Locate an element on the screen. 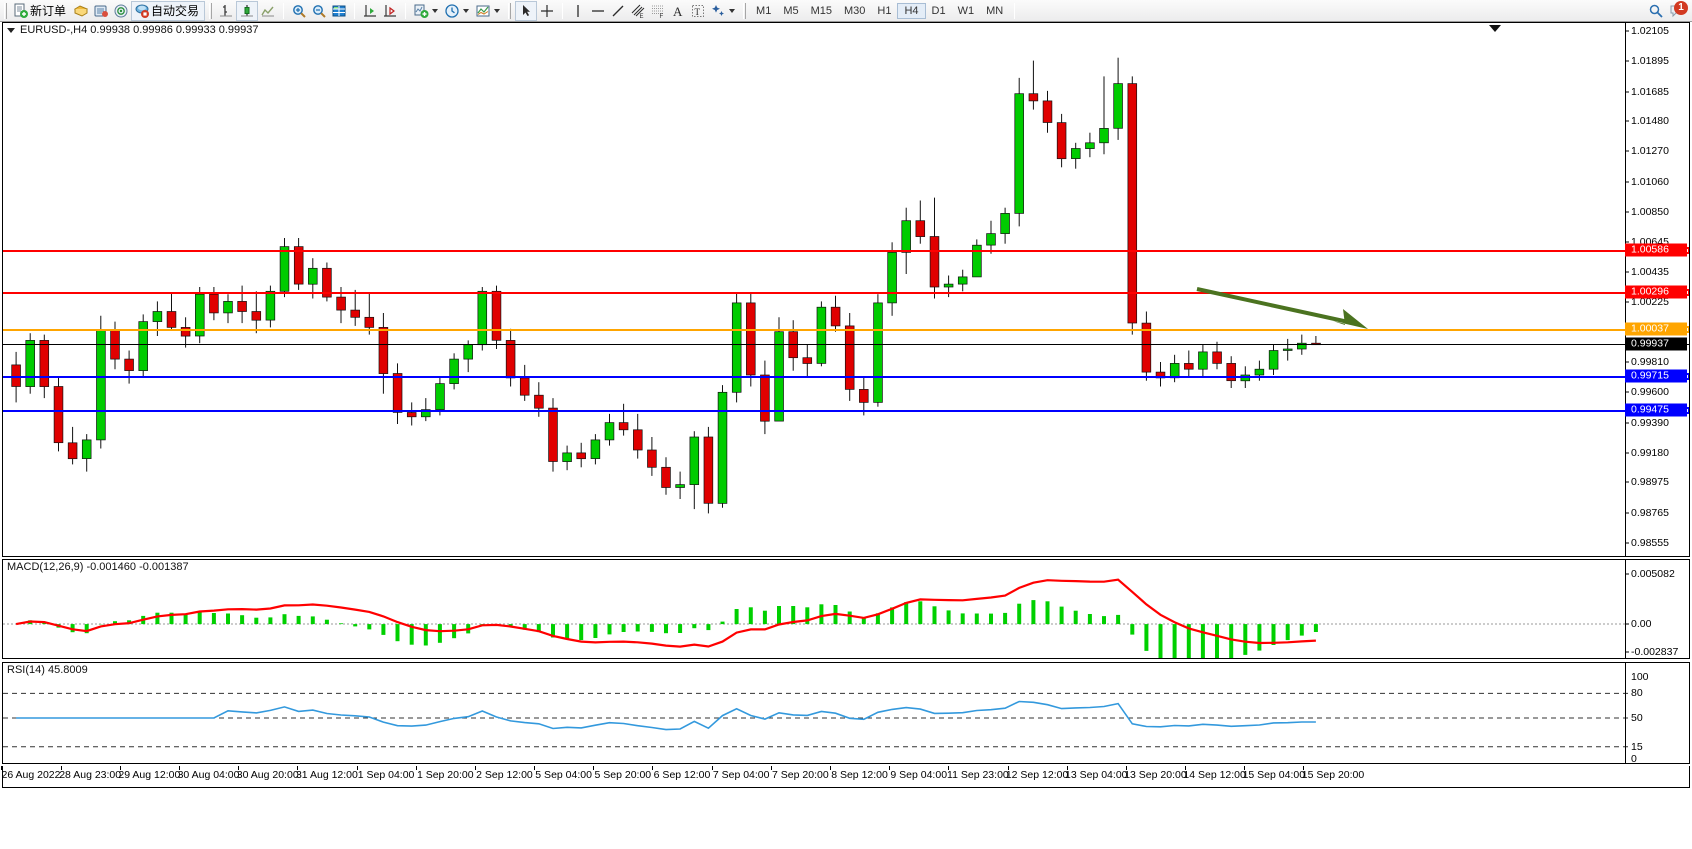 This screenshot has width=1692, height=849. candlestick-chart-button is located at coordinates (247, 10).